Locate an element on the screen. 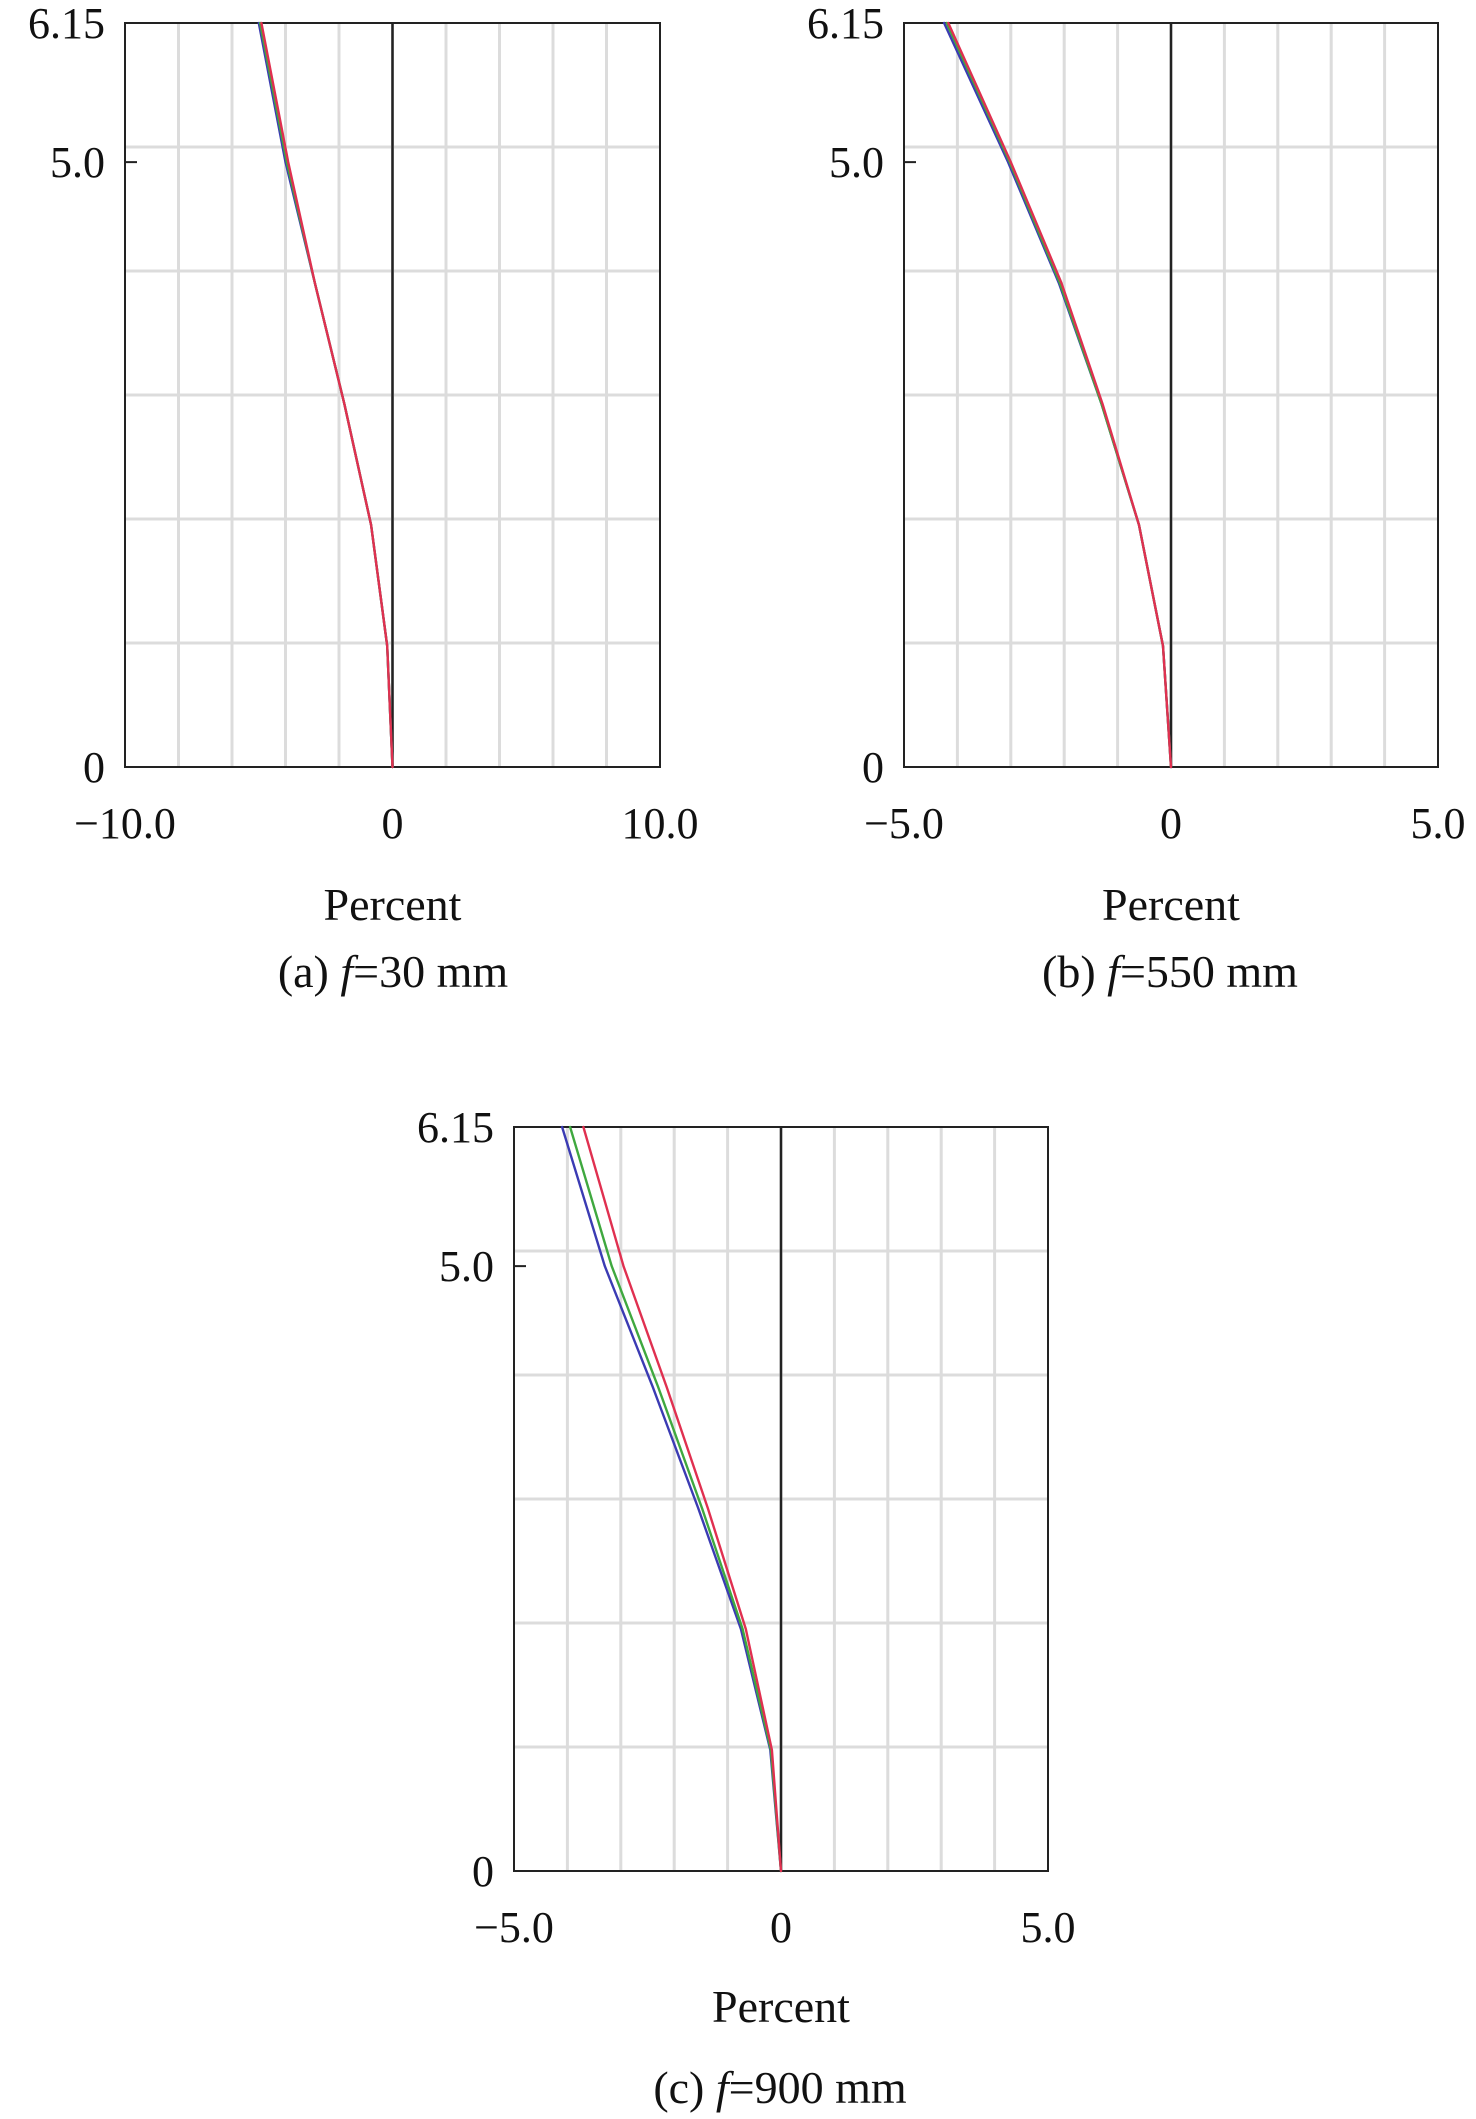 The width and height of the screenshot is (1476, 2119). x-axis-title-b: Percent is located at coordinates (1171, 904).